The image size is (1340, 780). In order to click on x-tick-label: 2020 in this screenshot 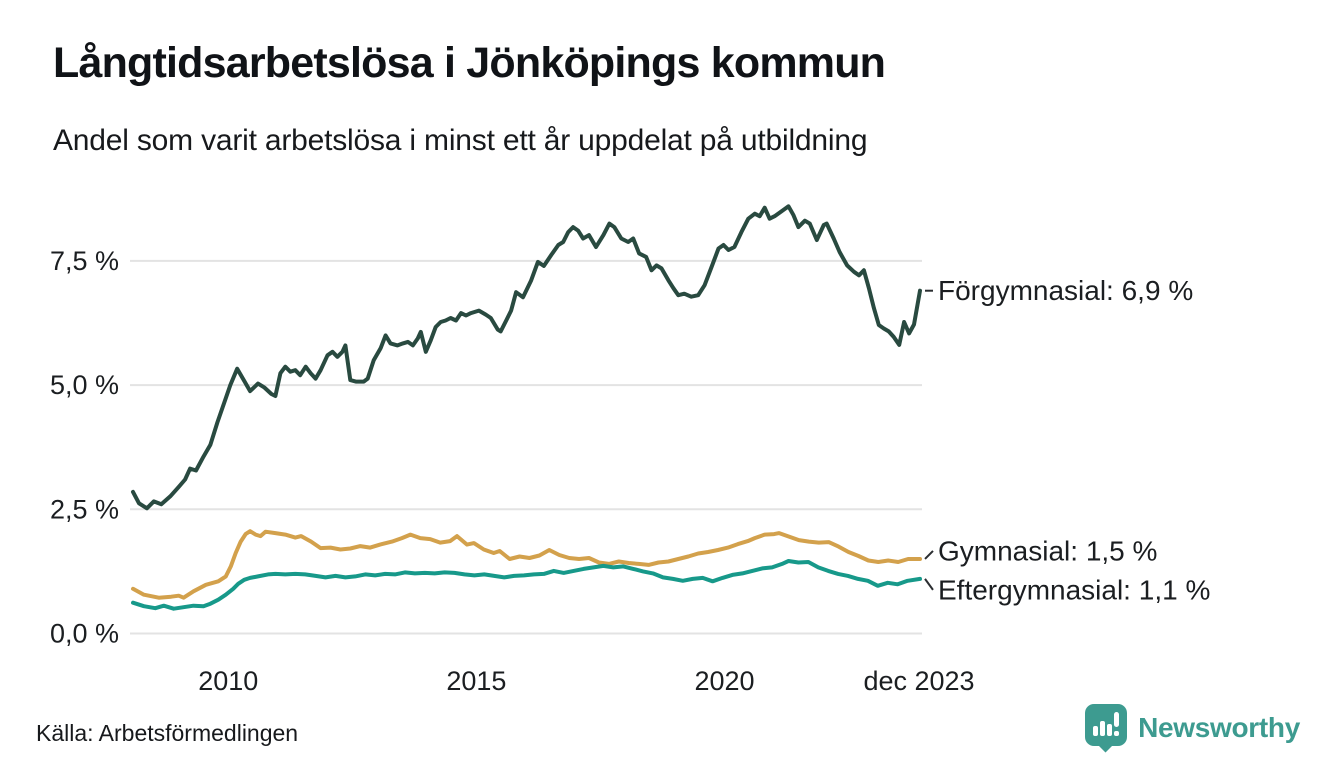, I will do `click(724, 681)`.